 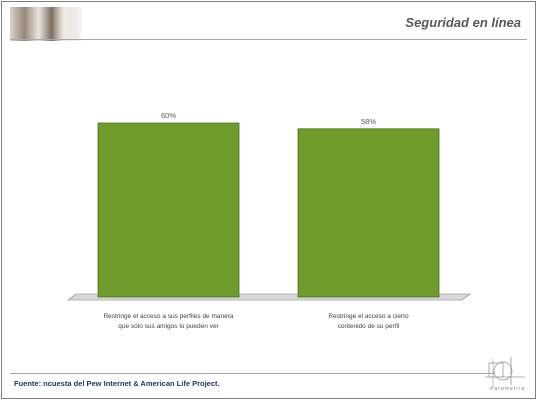 What do you see at coordinates (268, 39) in the screenshot?
I see `header-divider` at bounding box center [268, 39].